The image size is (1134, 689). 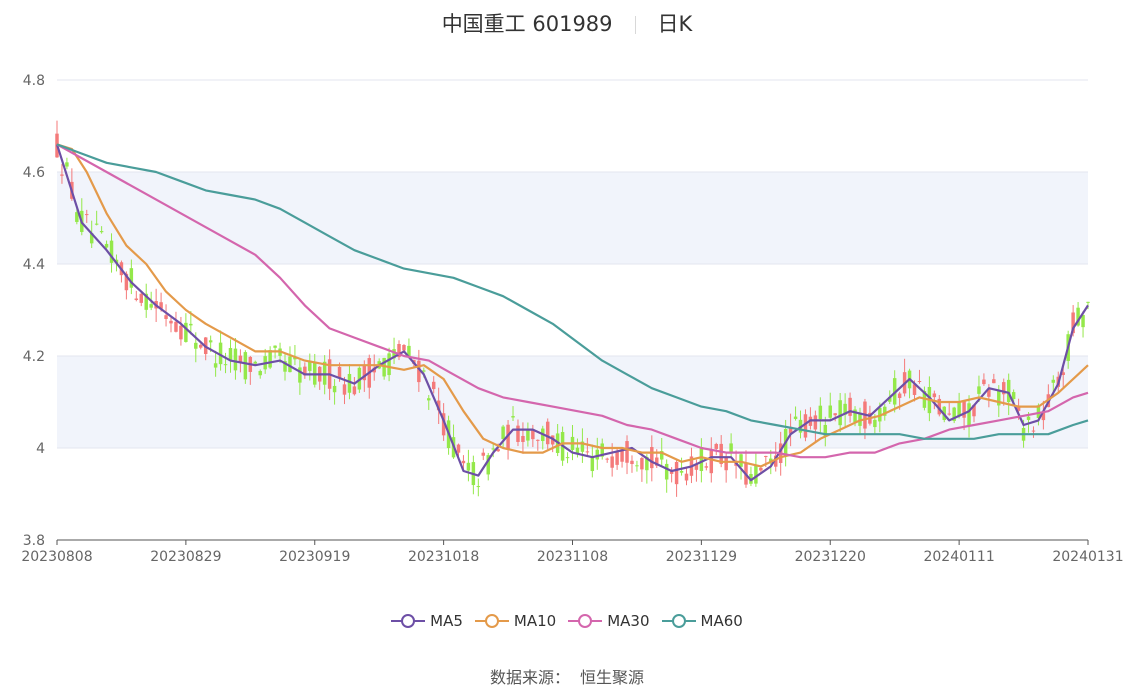 What do you see at coordinates (427, 621) in the screenshot?
I see `legend-item-ma5: MA5` at bounding box center [427, 621].